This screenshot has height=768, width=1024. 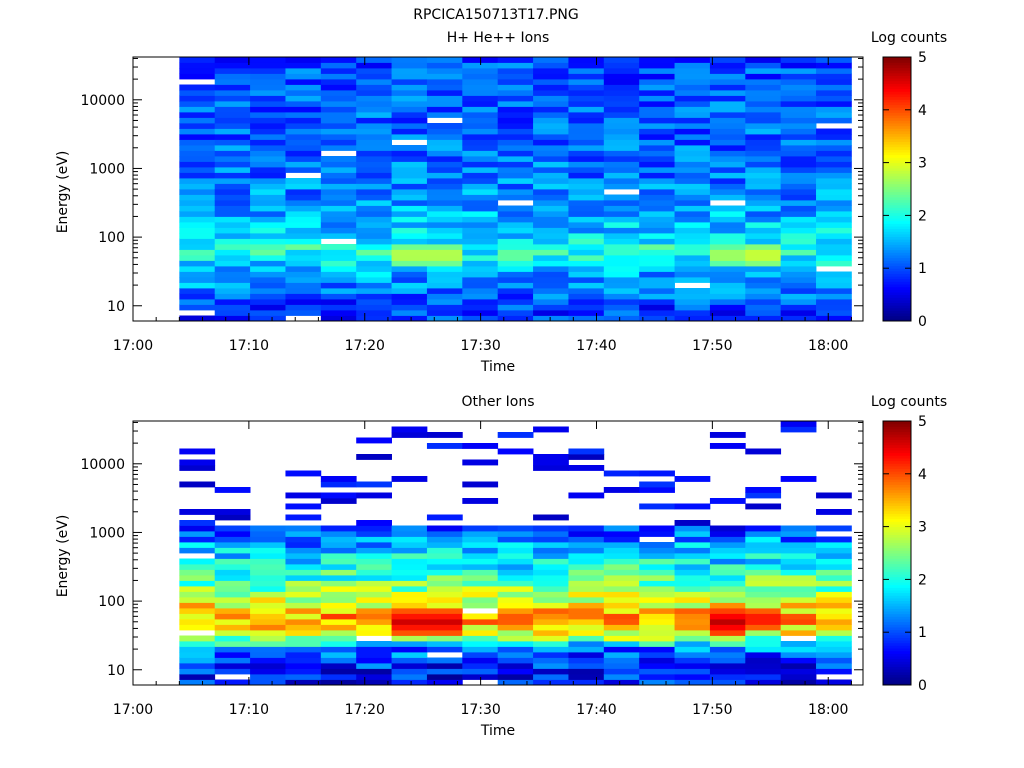 I want to click on x-tick-label: 18:00, so click(x=828, y=346).